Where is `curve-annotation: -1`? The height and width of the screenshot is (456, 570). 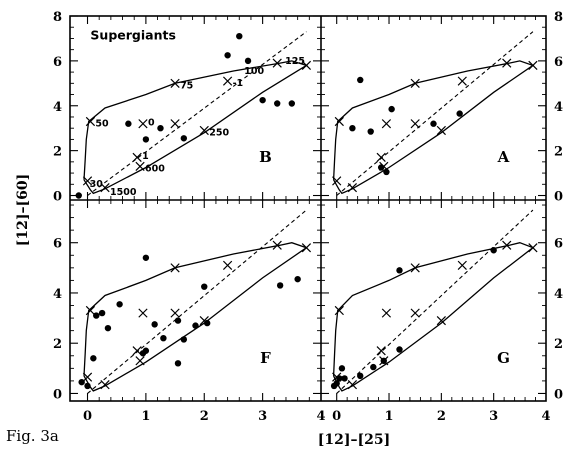
curve-annotation: -1 is located at coordinates (238, 83).